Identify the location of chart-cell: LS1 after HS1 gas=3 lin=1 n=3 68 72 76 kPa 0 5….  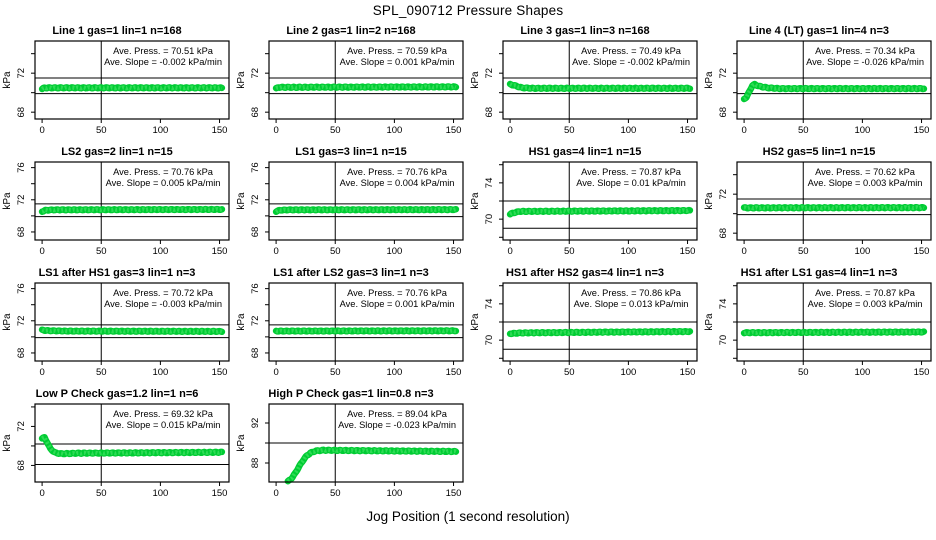
(117, 324).